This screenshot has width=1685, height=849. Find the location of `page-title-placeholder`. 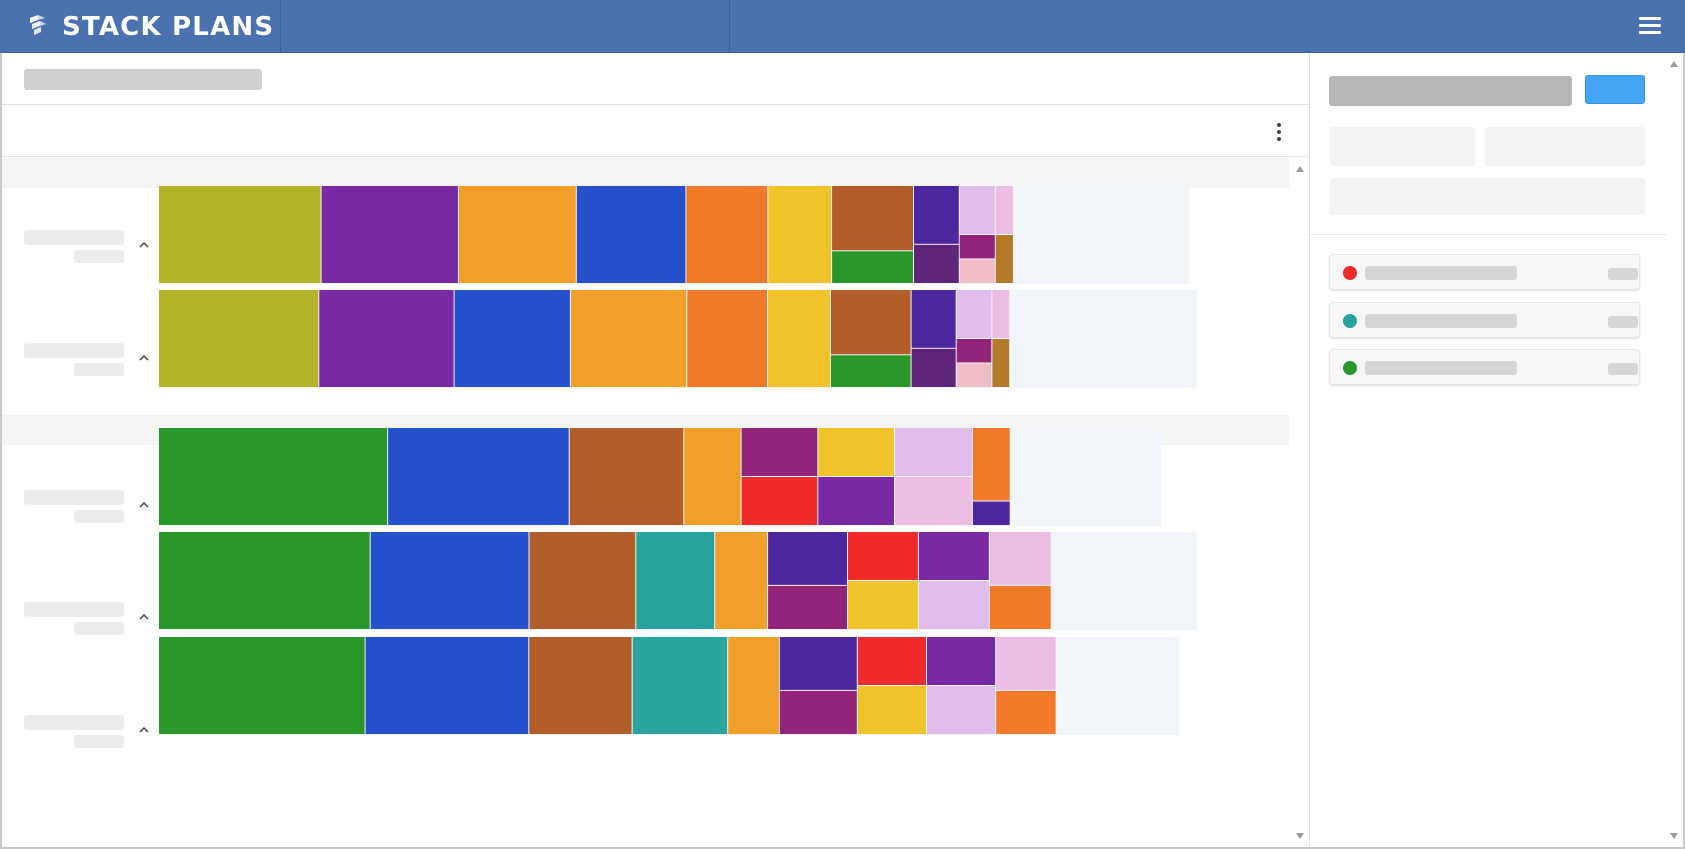

page-title-placeholder is located at coordinates (143, 79).